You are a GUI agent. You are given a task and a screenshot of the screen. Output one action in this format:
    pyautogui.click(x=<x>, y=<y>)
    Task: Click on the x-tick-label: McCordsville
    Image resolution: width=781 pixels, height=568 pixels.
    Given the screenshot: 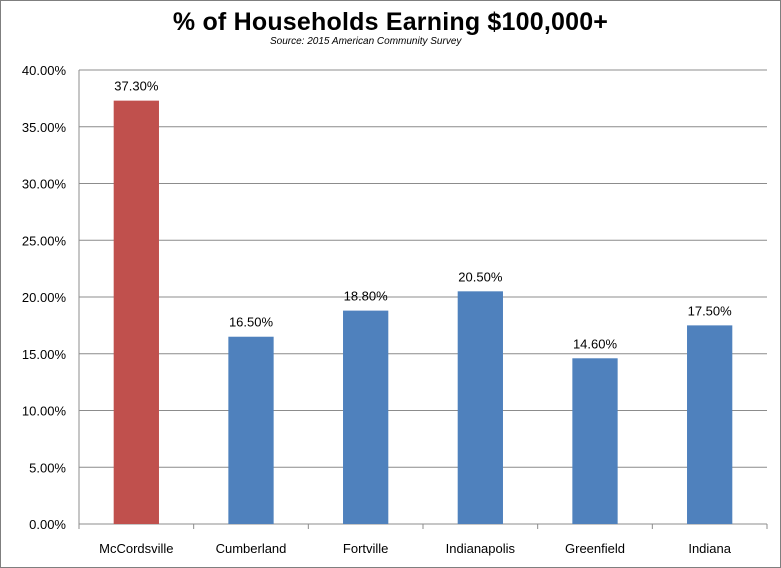 What is the action you would take?
    pyautogui.click(x=136, y=548)
    